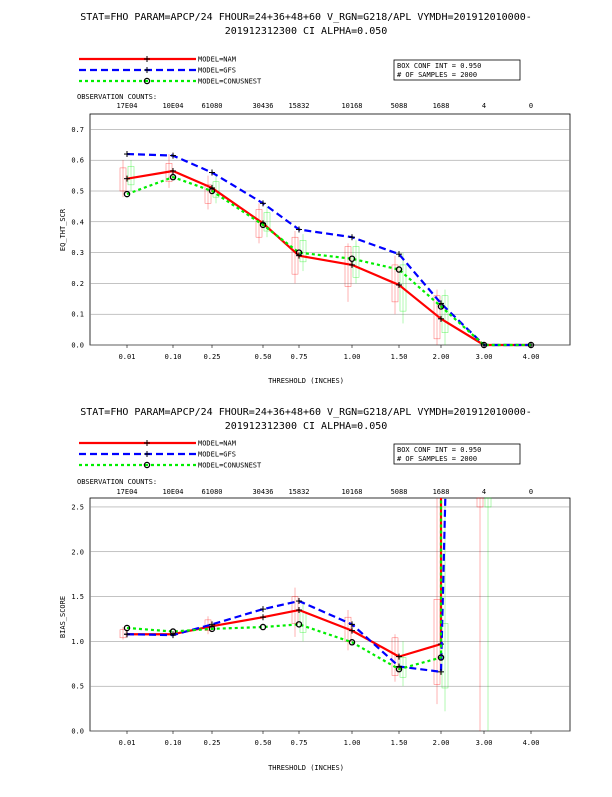 The width and height of the screenshot is (612, 797). I want to click on chart-2-y-tick-label: 1.5, so click(77, 597).